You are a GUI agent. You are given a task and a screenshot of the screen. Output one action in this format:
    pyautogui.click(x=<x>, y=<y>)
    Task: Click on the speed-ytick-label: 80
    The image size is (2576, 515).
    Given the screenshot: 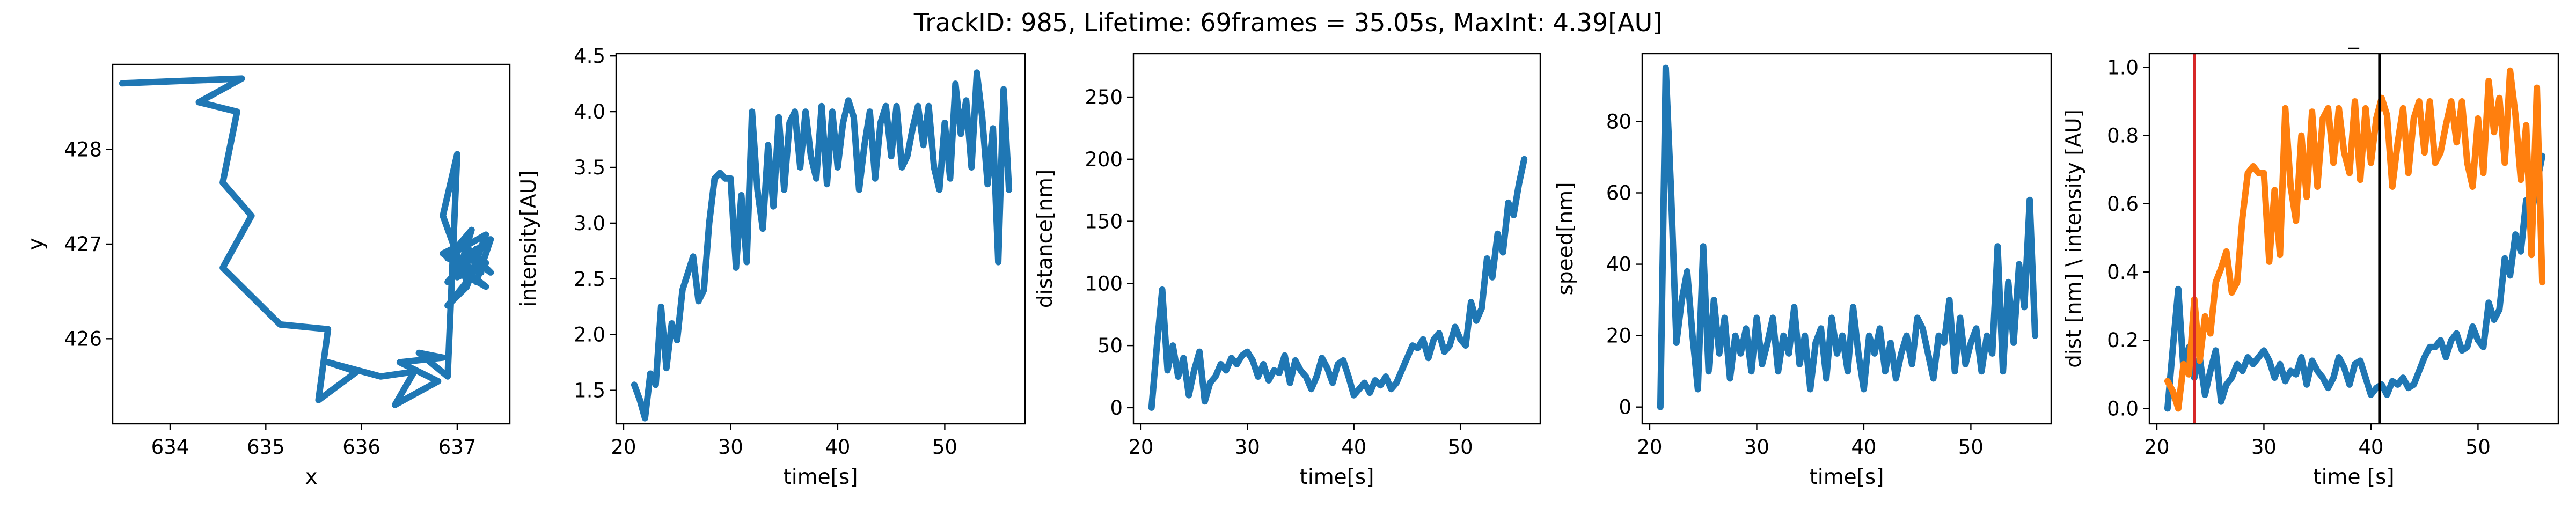 What is the action you would take?
    pyautogui.click(x=1618, y=122)
    